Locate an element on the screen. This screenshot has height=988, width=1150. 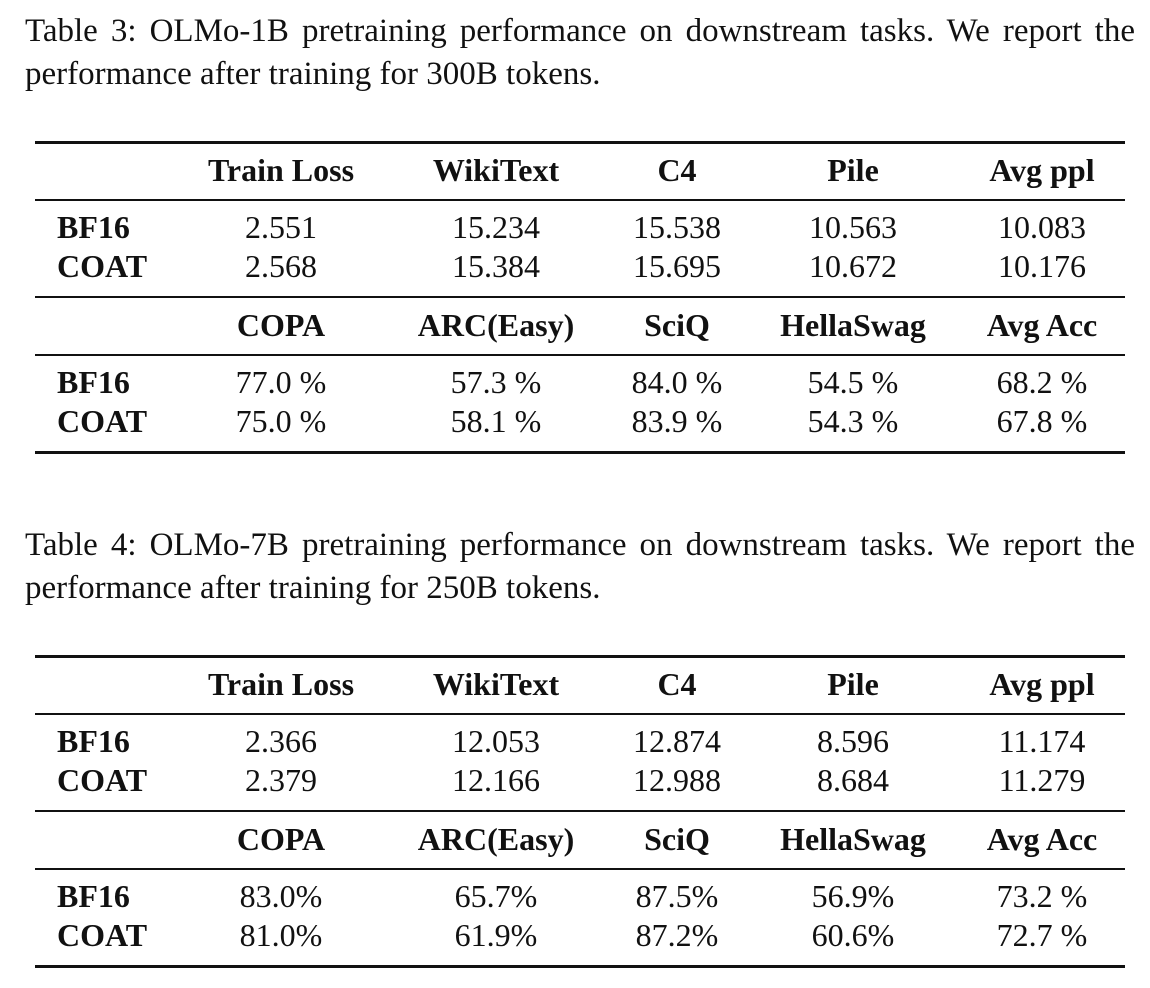
table-cell: 67.8 % is located at coordinates (1042, 421).